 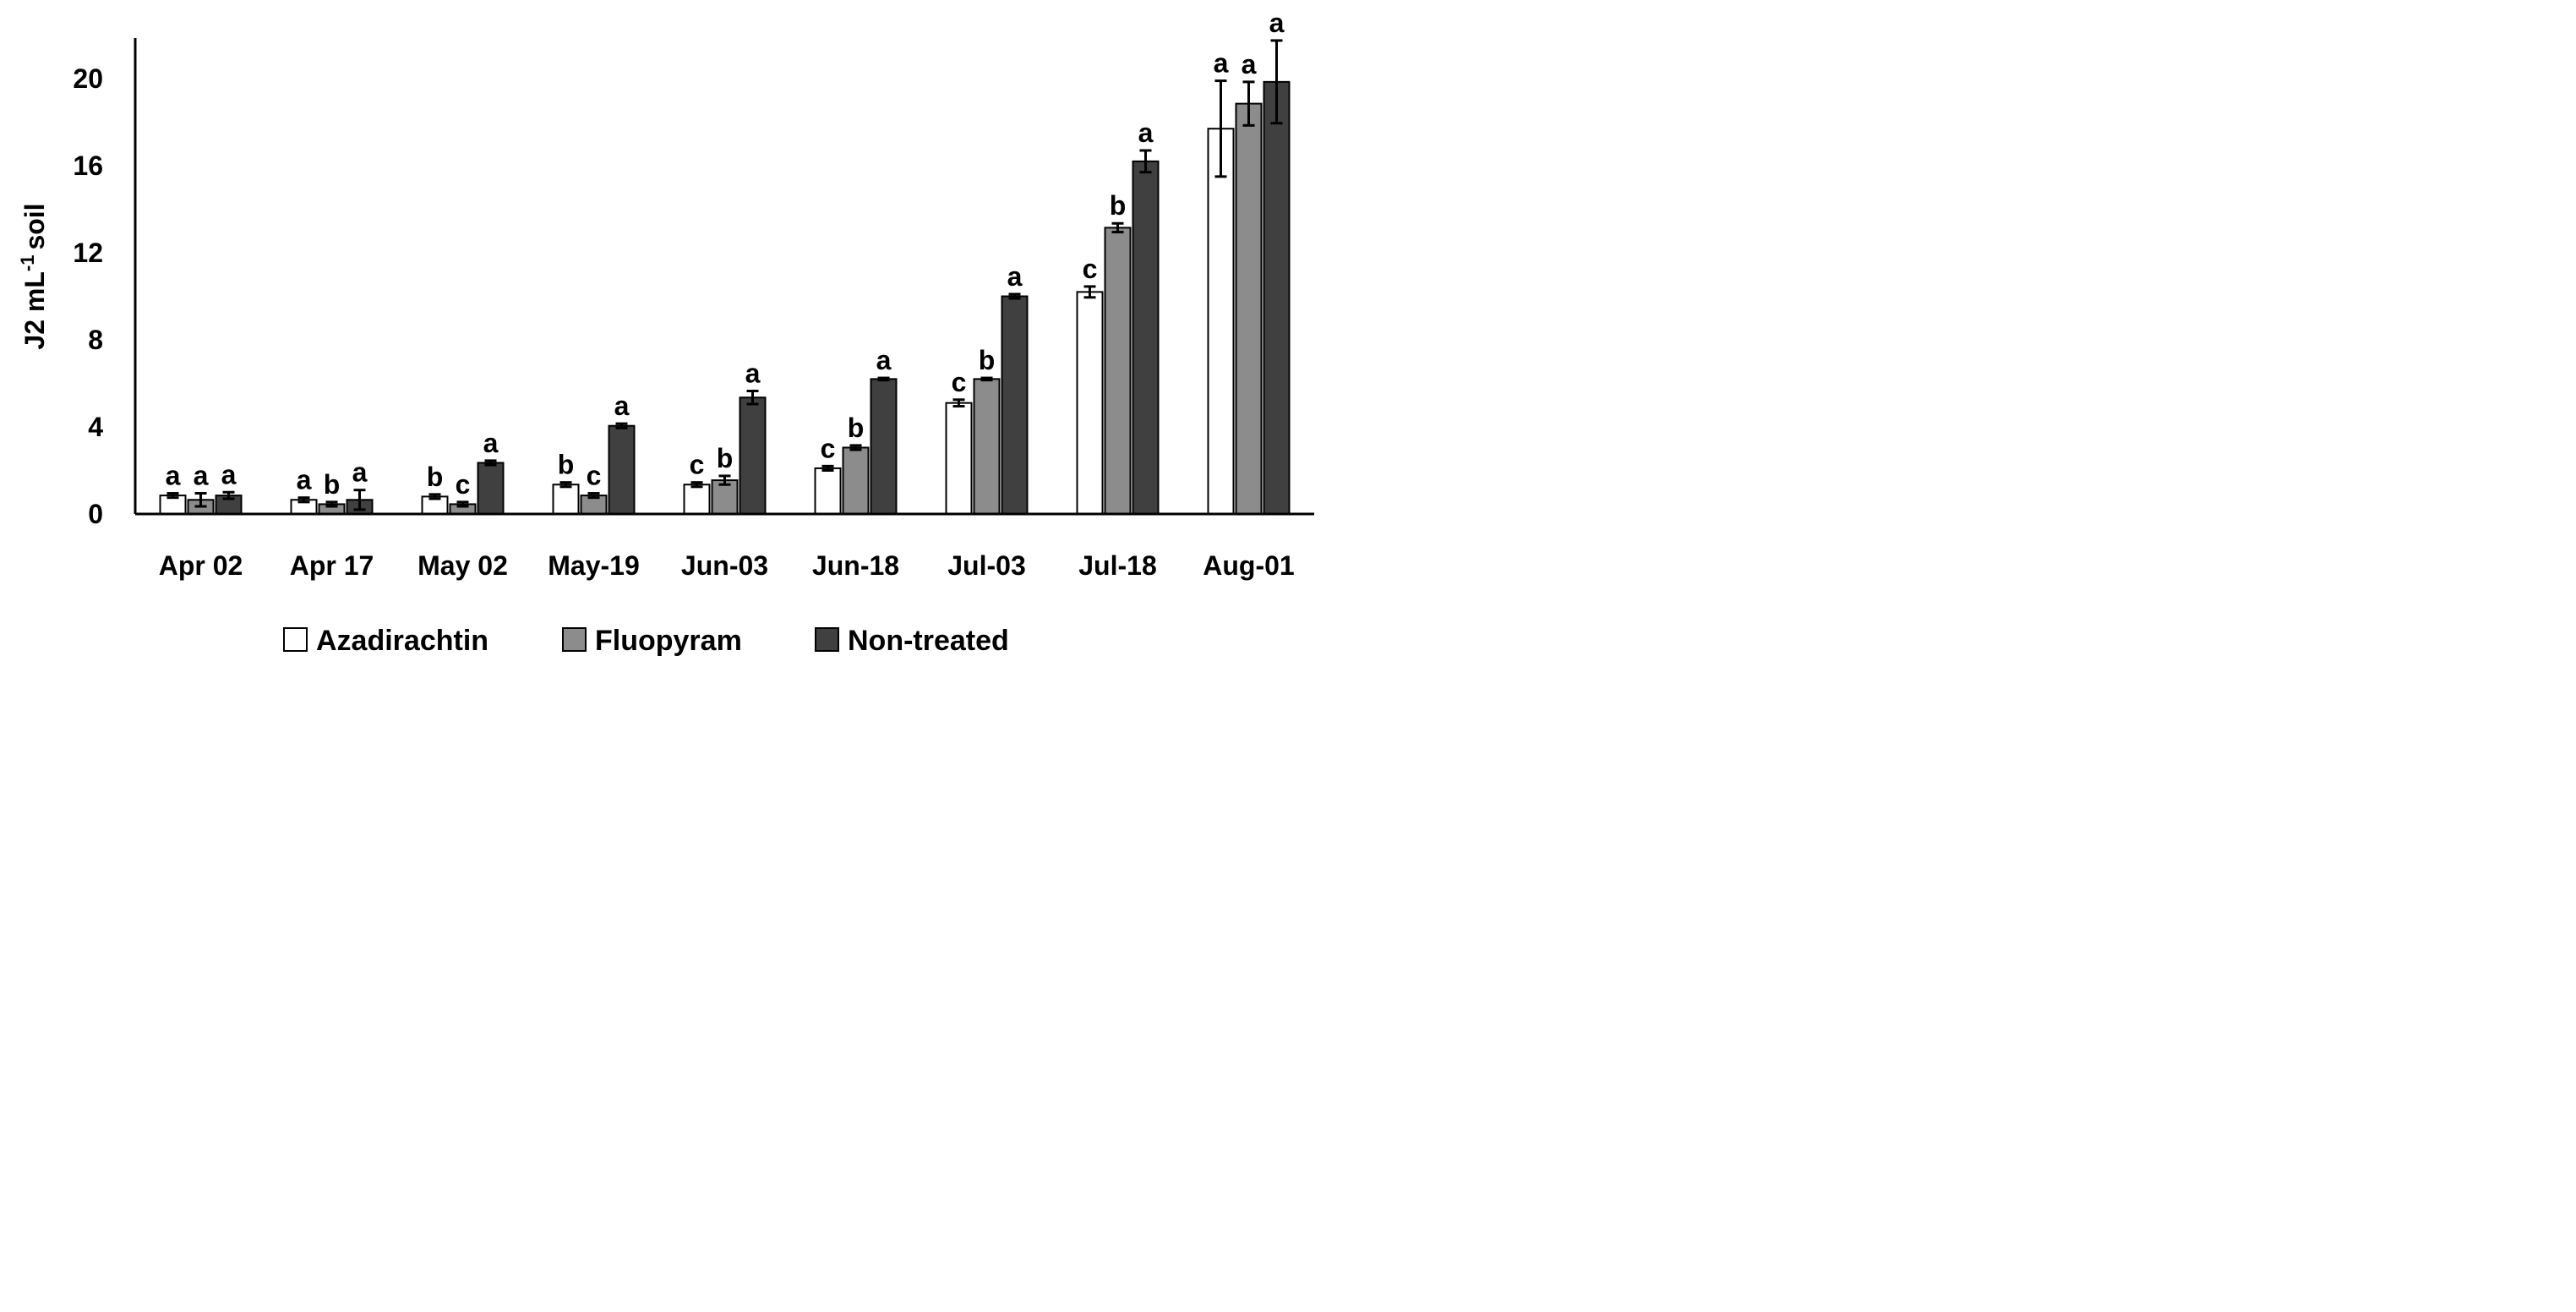 I want to click on legend-label-non-treated: Non-treated, so click(x=928, y=641).